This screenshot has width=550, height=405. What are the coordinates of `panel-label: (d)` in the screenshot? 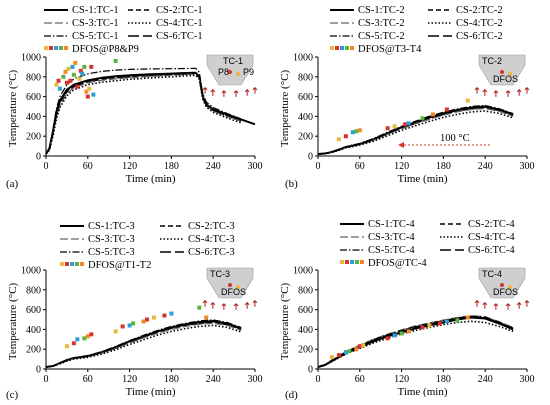 It's located at (291, 395).